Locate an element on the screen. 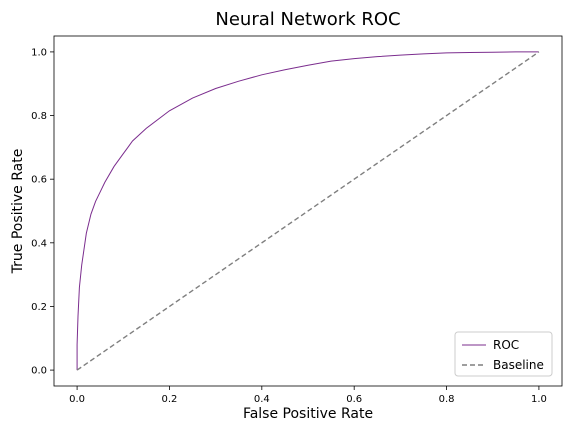 The image size is (576, 432). x-axis-ticks: 0.0 0.2 0.4 0.6 0.8 1.0 is located at coordinates (308, 395).